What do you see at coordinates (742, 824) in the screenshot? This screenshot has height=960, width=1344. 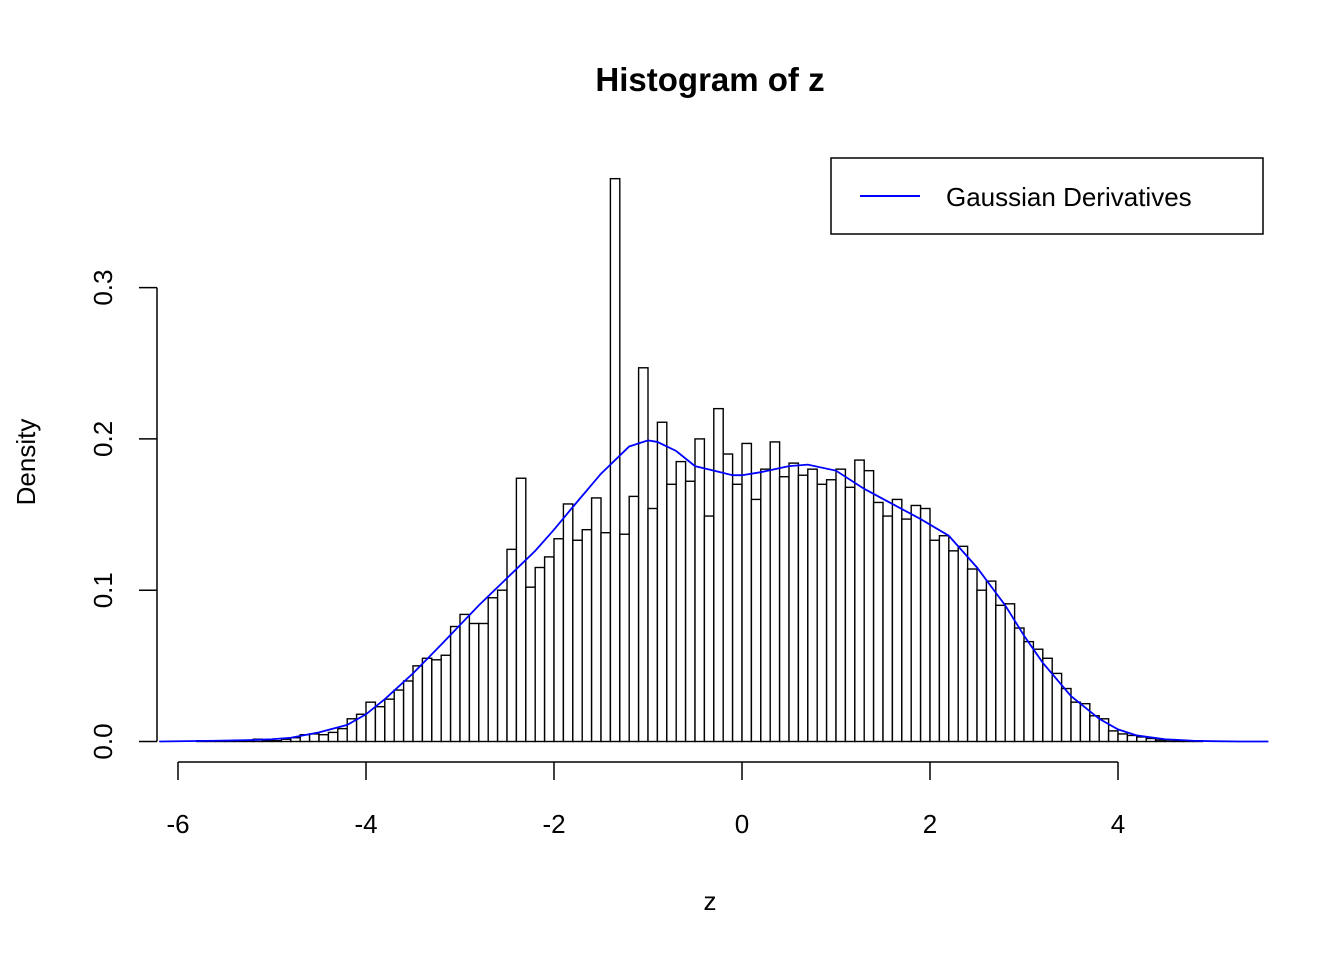 I see `x-tick-label: 0` at bounding box center [742, 824].